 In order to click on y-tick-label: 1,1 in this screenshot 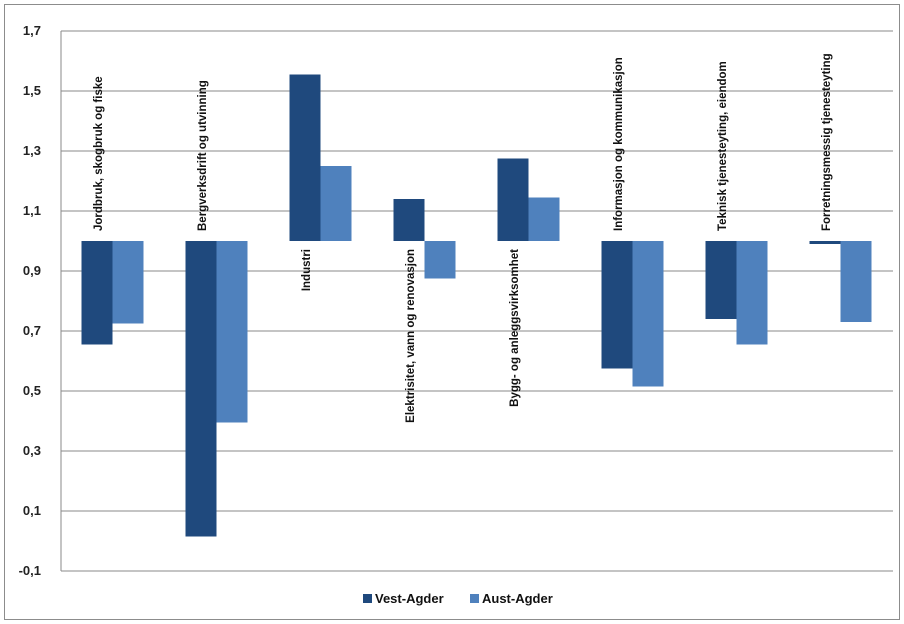, I will do `click(32, 210)`.